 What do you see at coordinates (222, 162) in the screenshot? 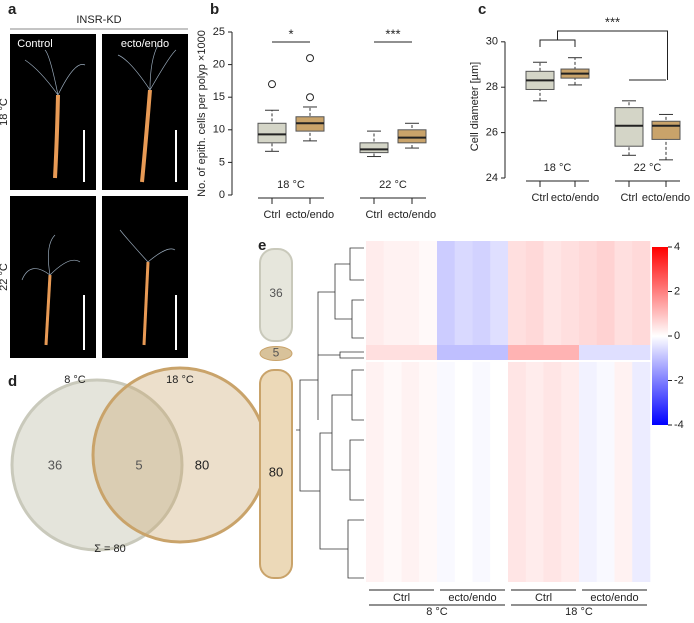
I see `y-tick-label: 5` at bounding box center [222, 162].